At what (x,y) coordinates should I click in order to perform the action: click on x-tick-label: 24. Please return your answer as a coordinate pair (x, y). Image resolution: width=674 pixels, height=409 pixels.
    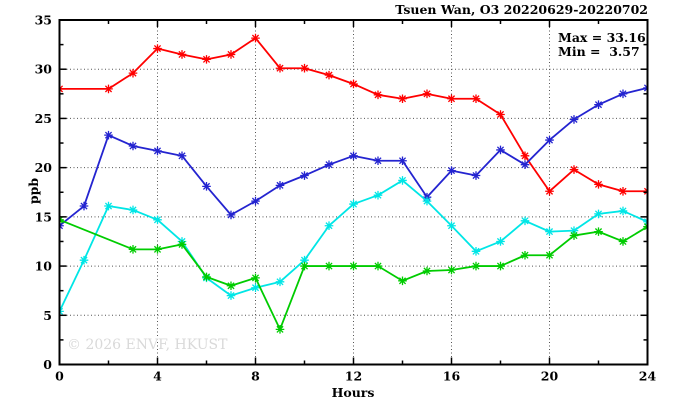
    Looking at the image, I should click on (648, 376).